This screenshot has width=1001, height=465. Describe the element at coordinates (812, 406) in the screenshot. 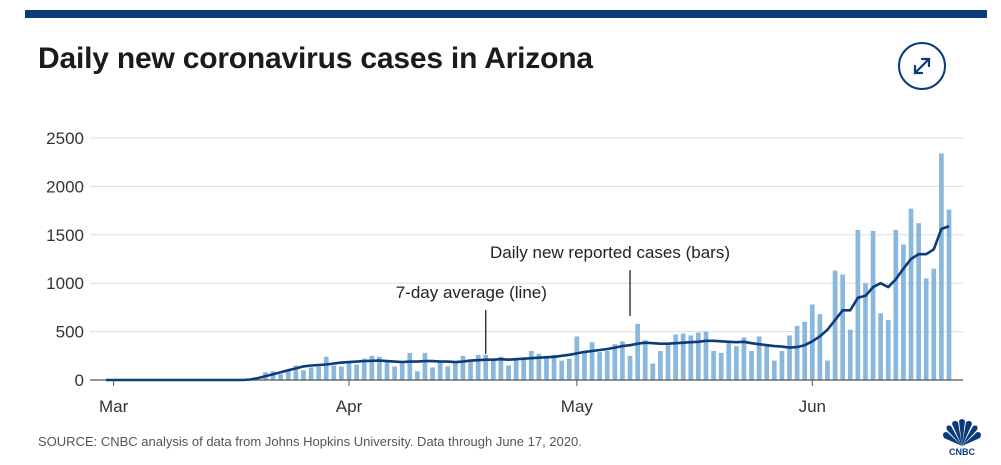

I see `x-tick-label: Jun` at that location.